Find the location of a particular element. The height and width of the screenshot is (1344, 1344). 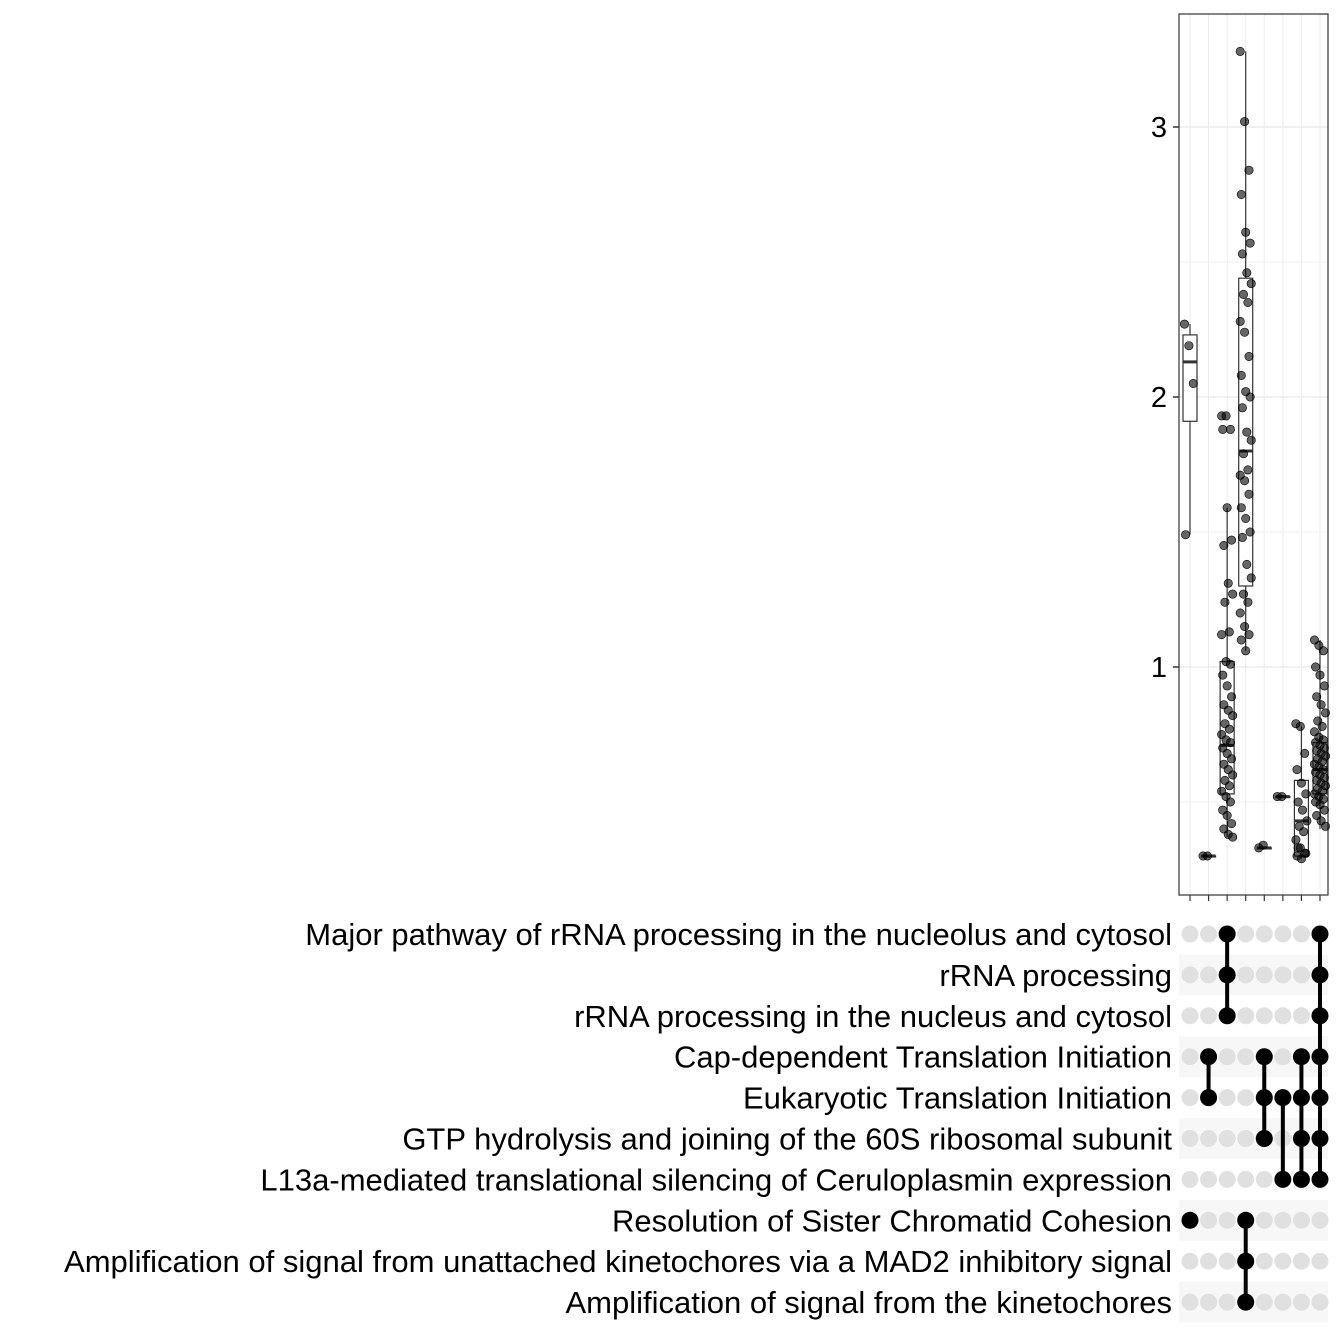

set-label: Eukaryotic Translation Initiation is located at coordinates (957, 1098).